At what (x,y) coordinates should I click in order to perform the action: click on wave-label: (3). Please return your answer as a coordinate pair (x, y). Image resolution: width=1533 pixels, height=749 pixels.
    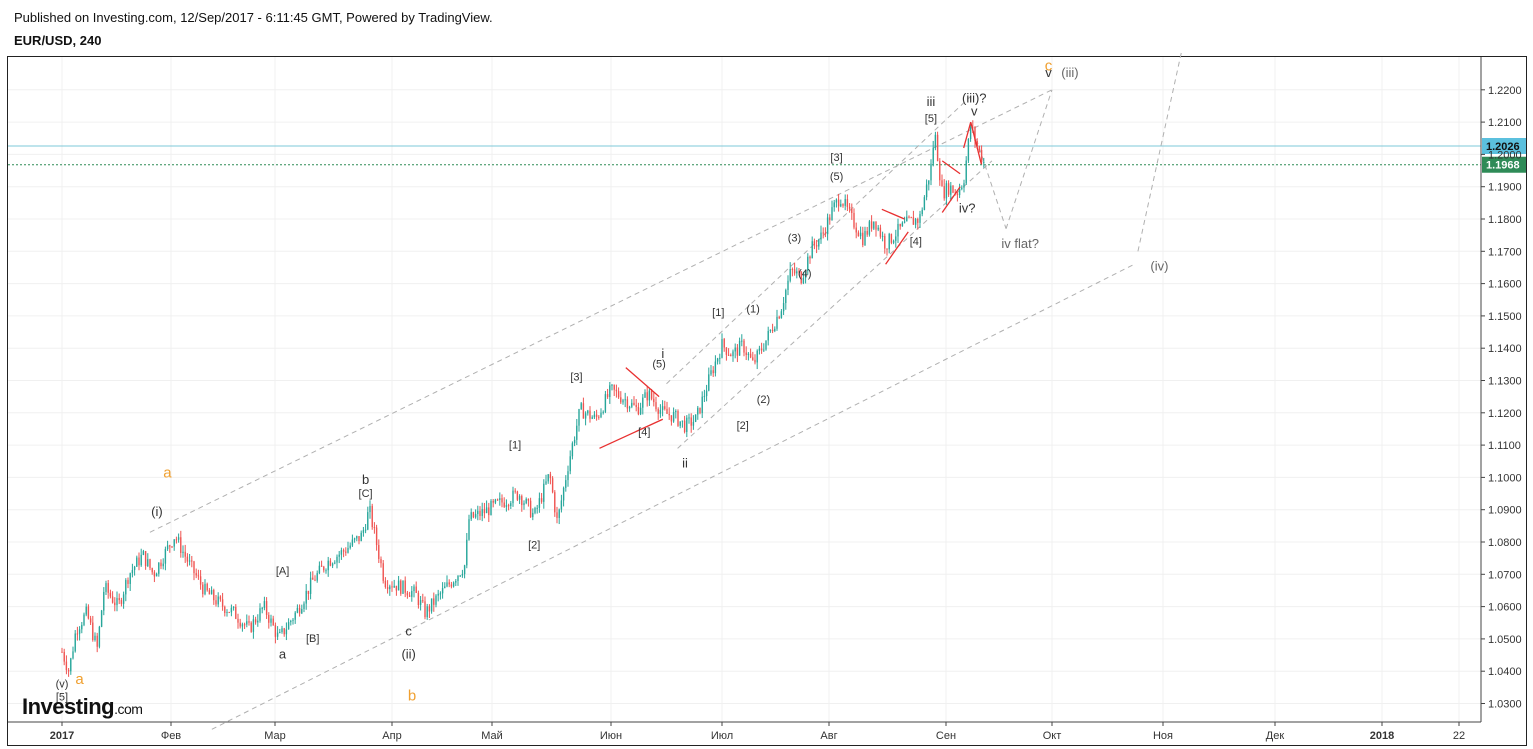
    Looking at the image, I should click on (794, 239).